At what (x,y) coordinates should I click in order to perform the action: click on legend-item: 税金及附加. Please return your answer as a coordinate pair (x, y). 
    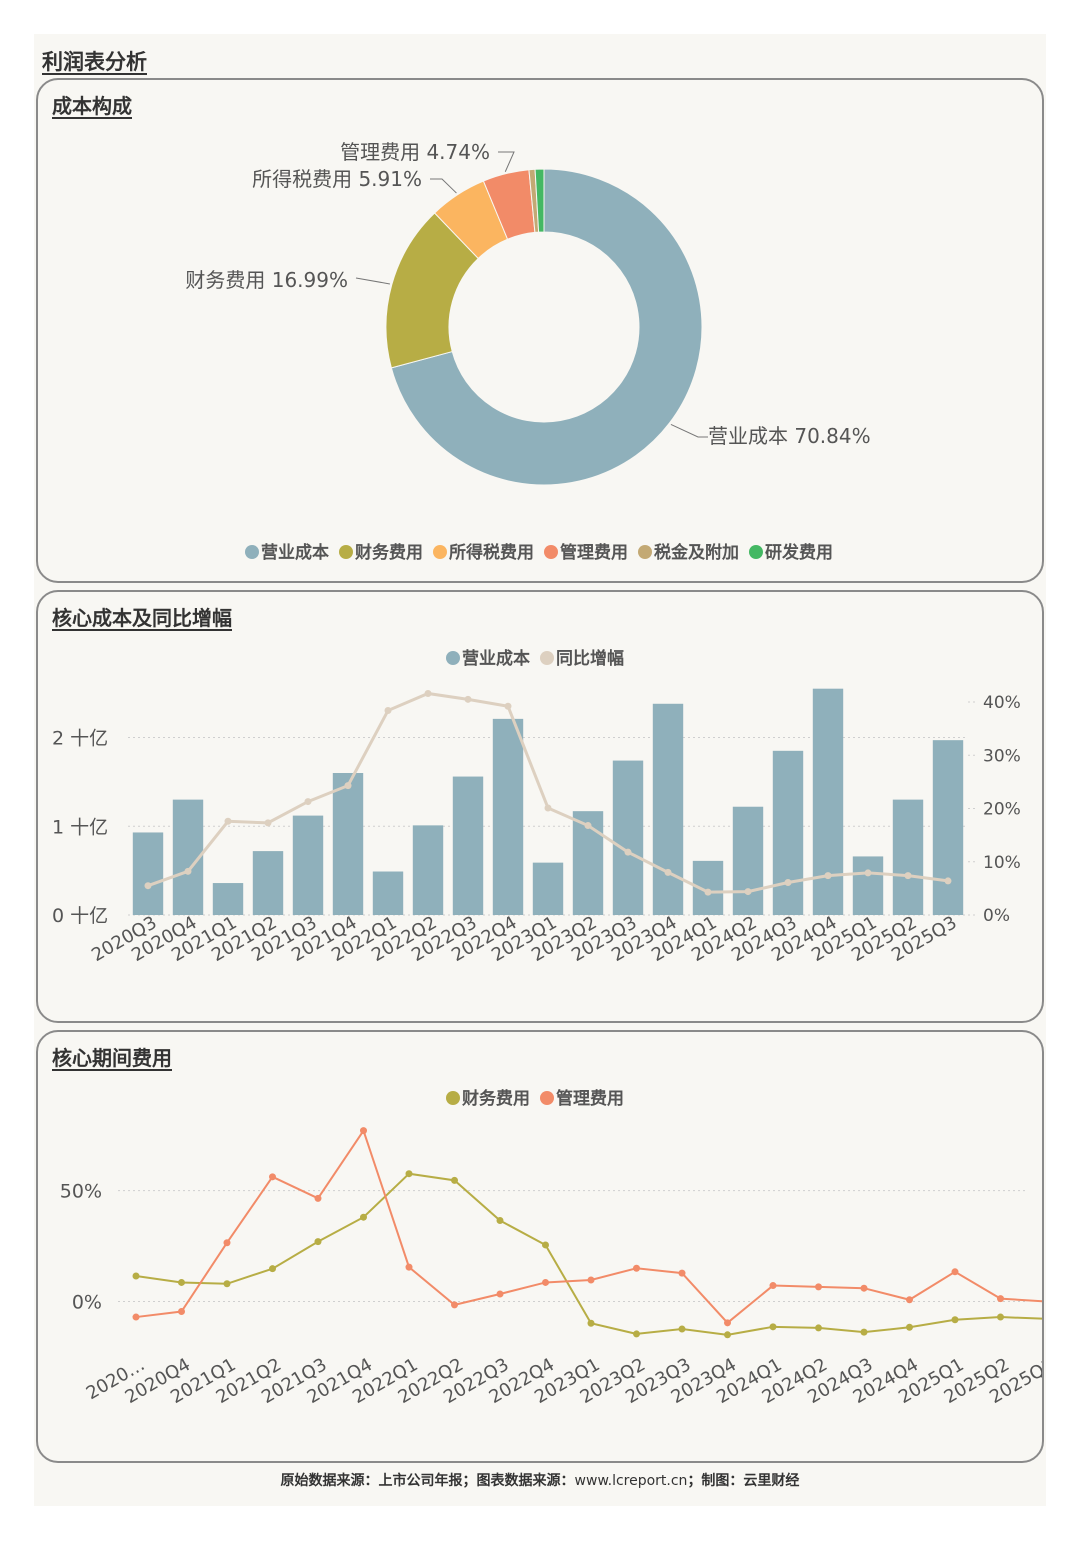
    Looking at the image, I should click on (688, 552).